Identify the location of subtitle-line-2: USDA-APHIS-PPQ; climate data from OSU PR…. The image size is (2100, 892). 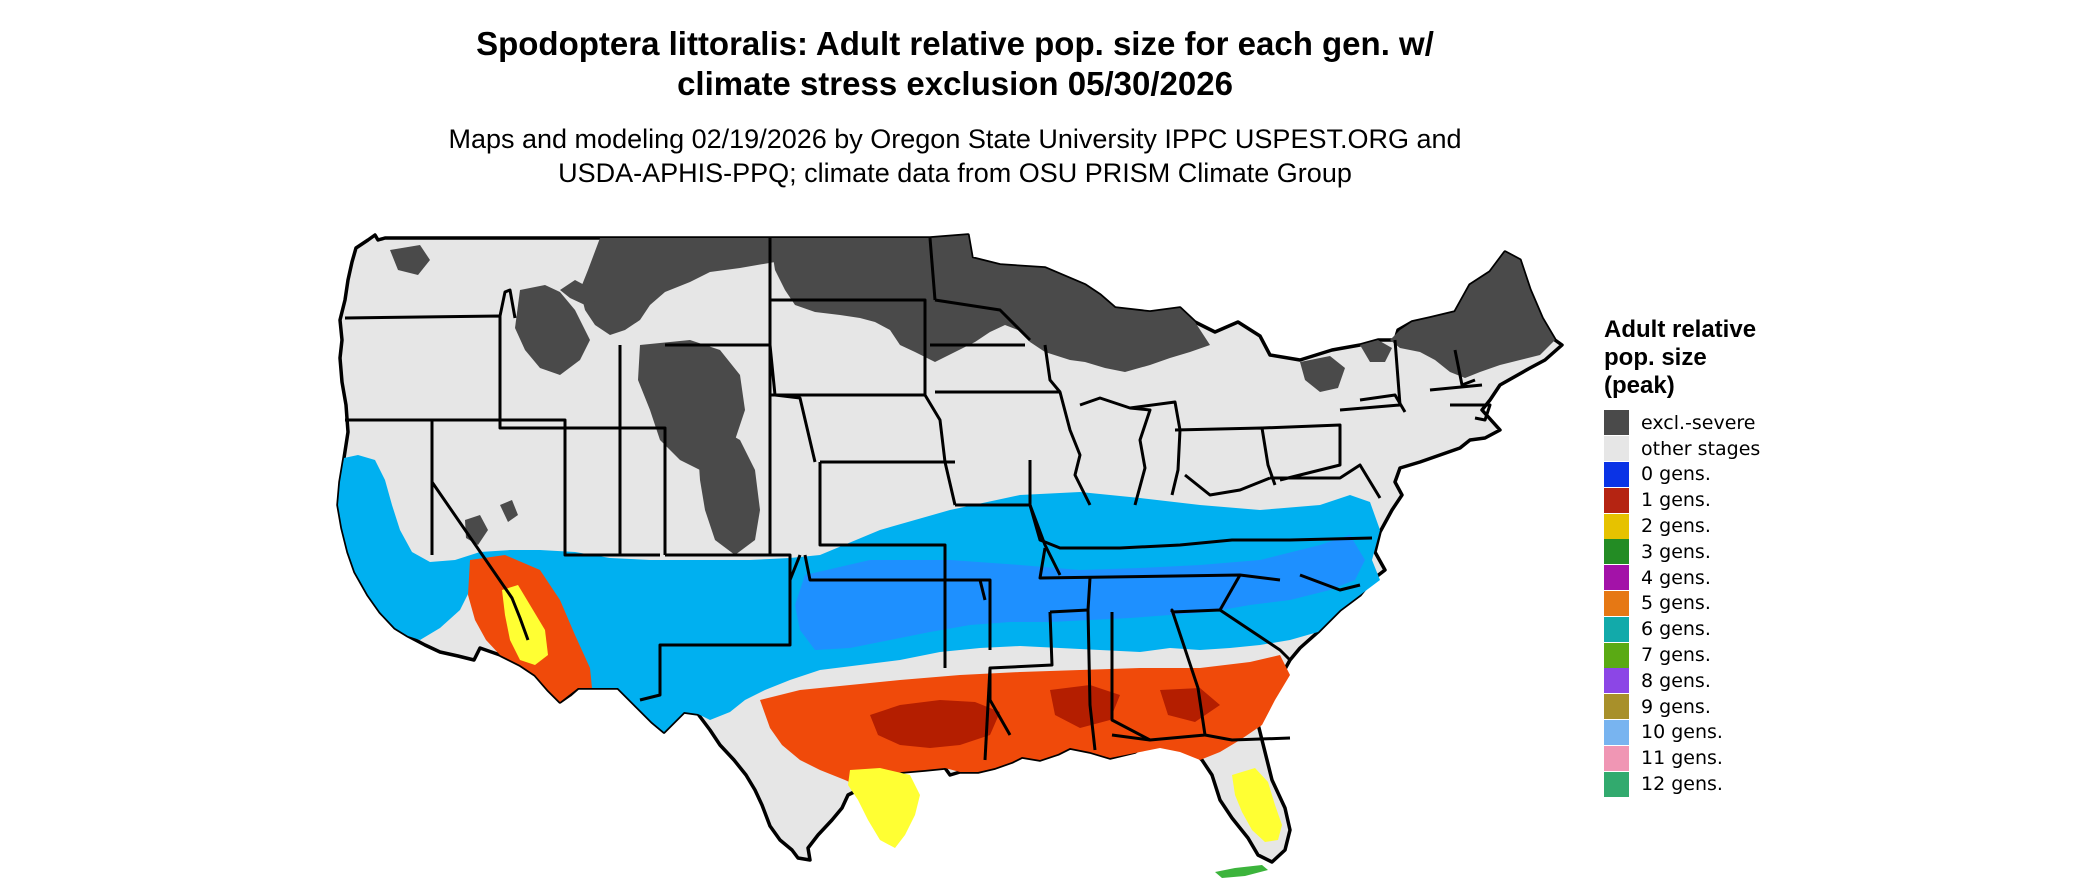
(955, 173).